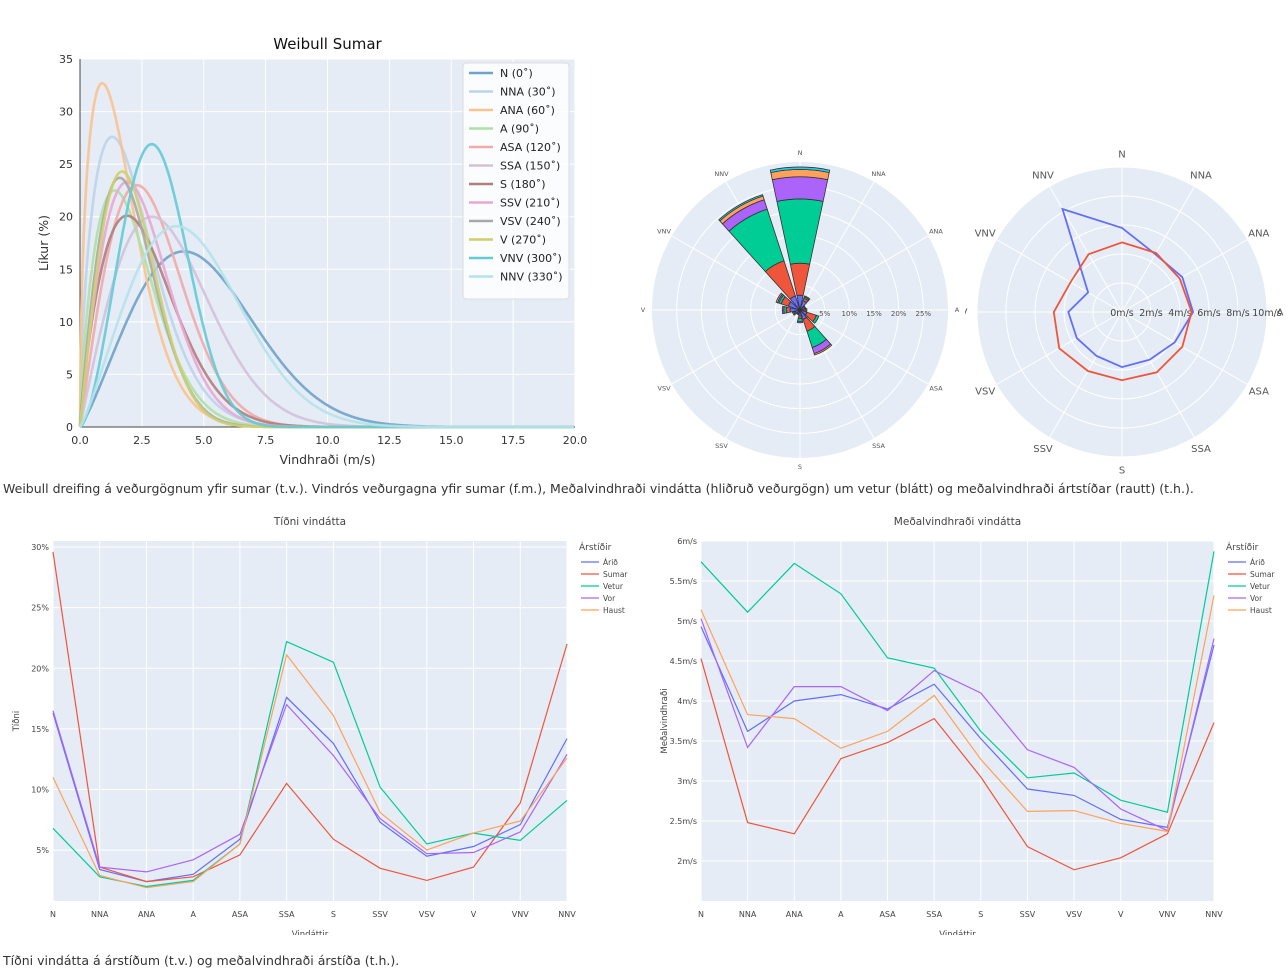  What do you see at coordinates (687, 701) in the screenshot?
I see `y-tick-label: 4m/s` at bounding box center [687, 701].